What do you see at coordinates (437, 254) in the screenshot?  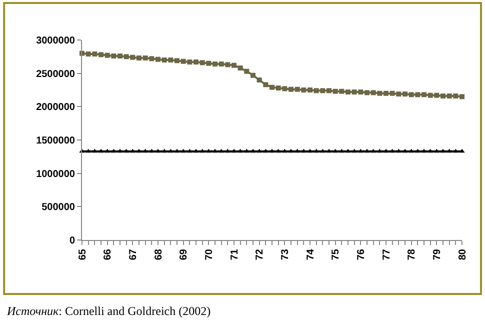 I see `x-tick-label: 79` at bounding box center [437, 254].